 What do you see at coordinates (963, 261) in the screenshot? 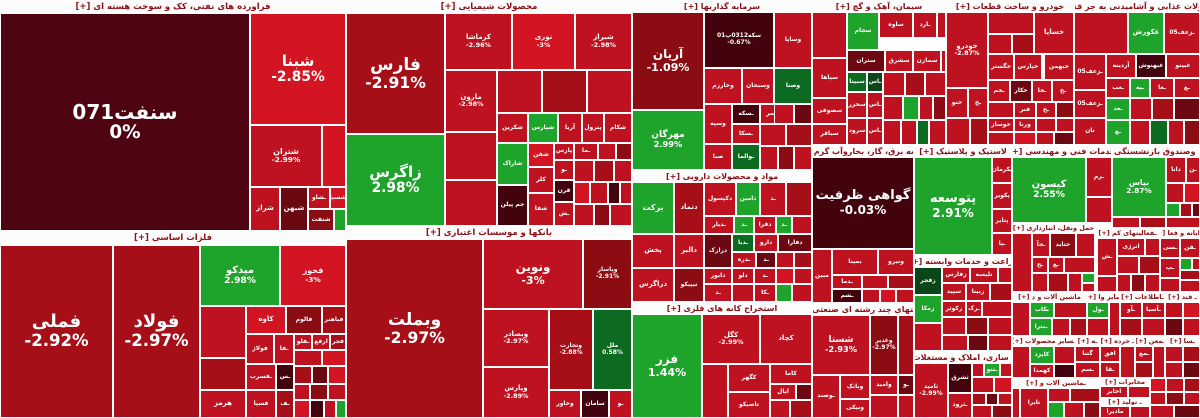
I see `sector-header: زراعت و خدمات وابسته [+]` at bounding box center [963, 261].